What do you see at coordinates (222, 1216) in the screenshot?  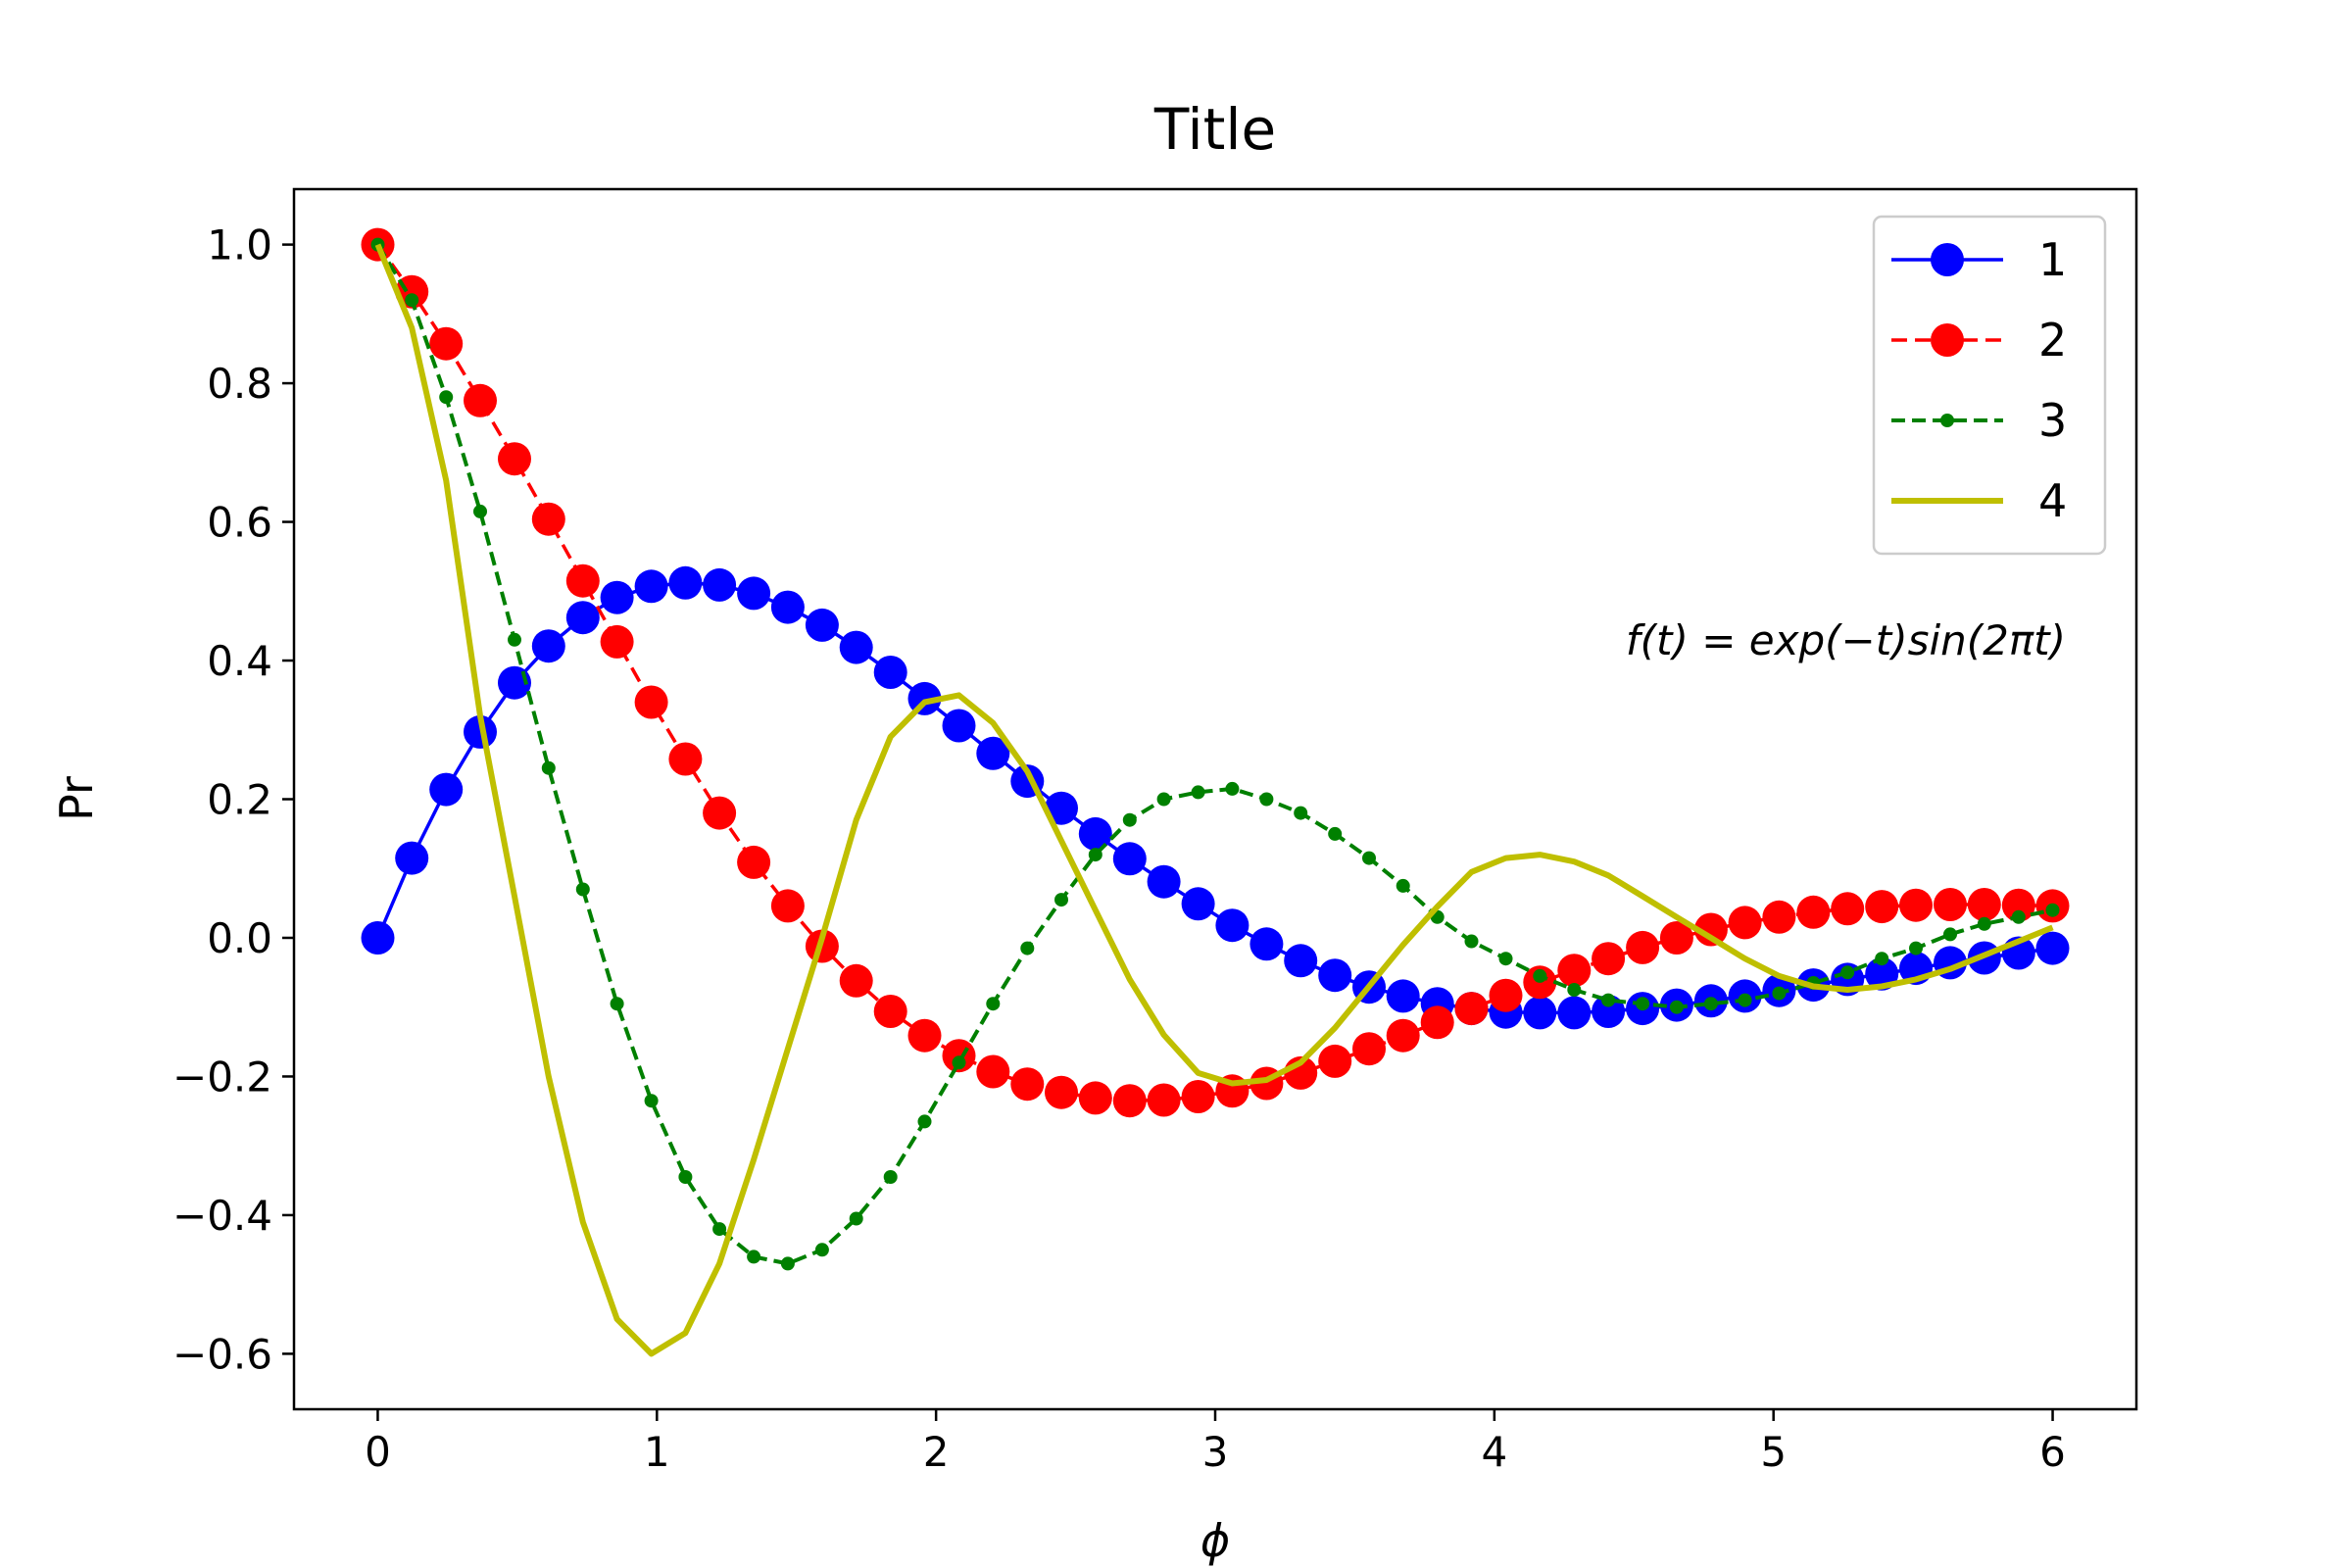 I see `y-tick-label: −0.4` at bounding box center [222, 1216].